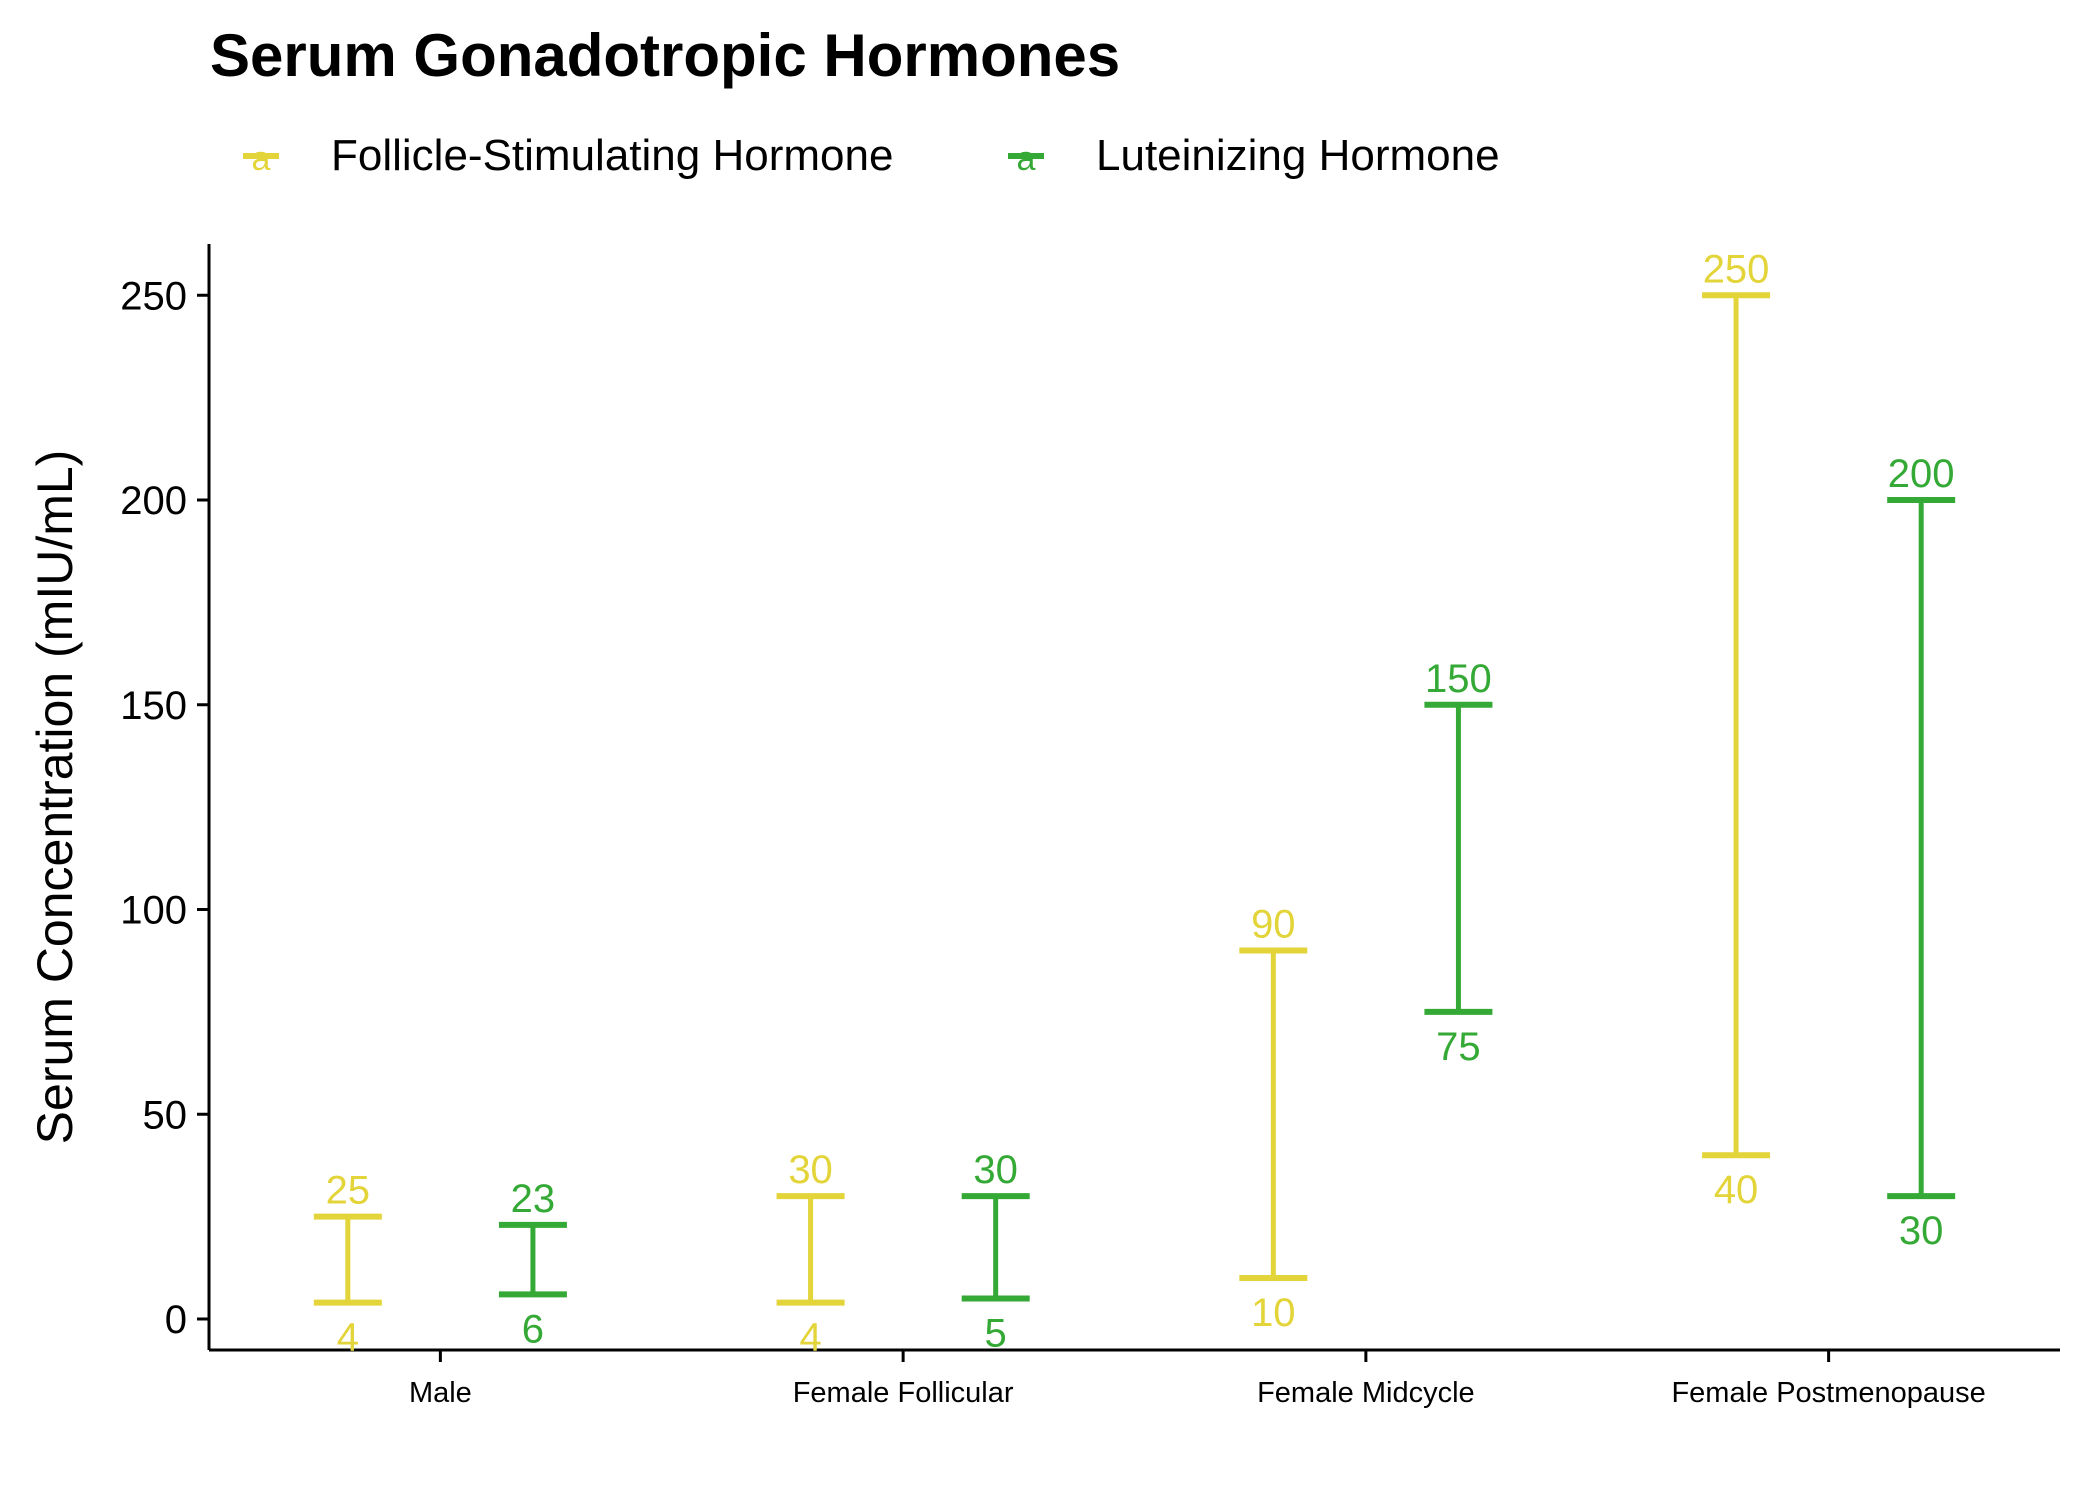 The width and height of the screenshot is (2100, 1500). Describe the element at coordinates (153, 501) in the screenshot. I see `y-tick-label: 200` at that location.